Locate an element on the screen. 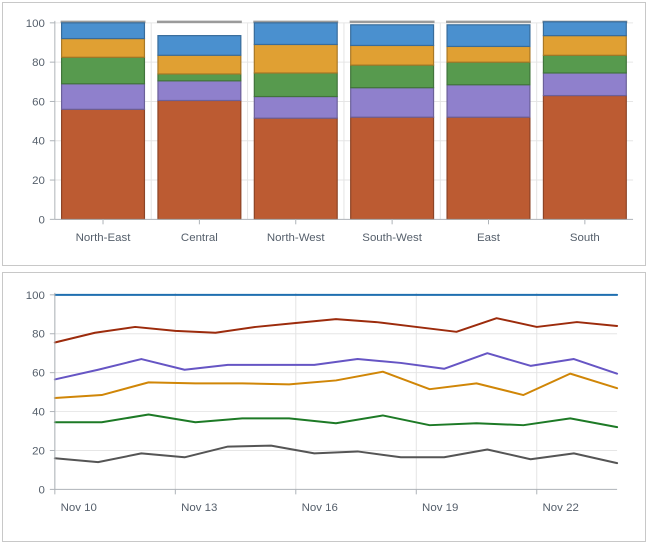 This screenshot has height=546, width=650. x-axis-label-north-east: North-East is located at coordinates (104, 238).